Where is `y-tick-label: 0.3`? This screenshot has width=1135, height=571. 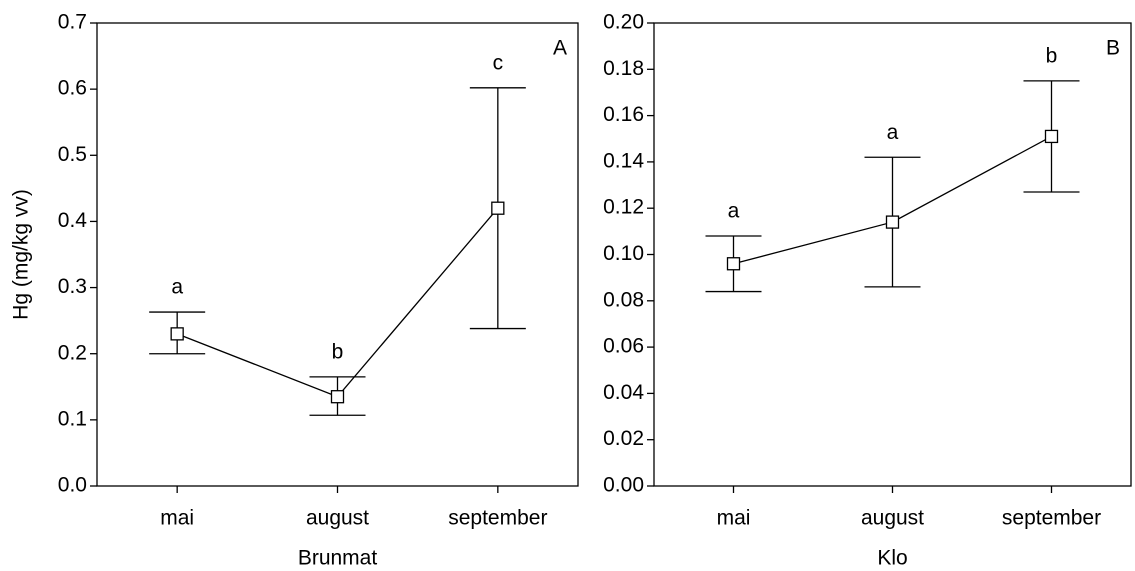 y-tick-label: 0.3 is located at coordinates (72, 286).